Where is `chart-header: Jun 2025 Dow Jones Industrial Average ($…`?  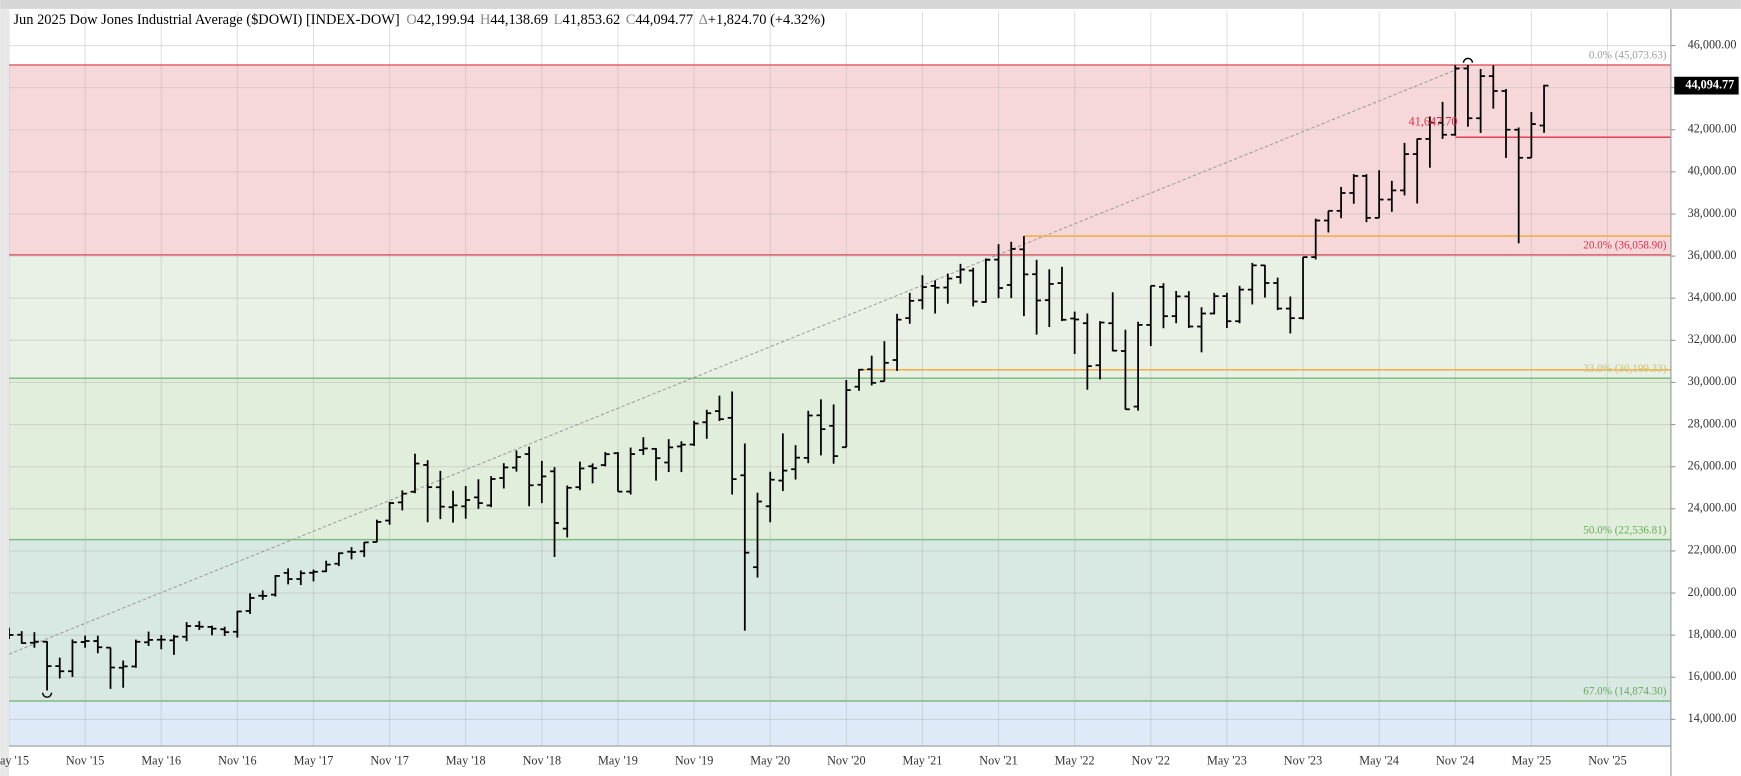
chart-header: Jun 2025 Dow Jones Industrial Average ($… is located at coordinates (419, 20).